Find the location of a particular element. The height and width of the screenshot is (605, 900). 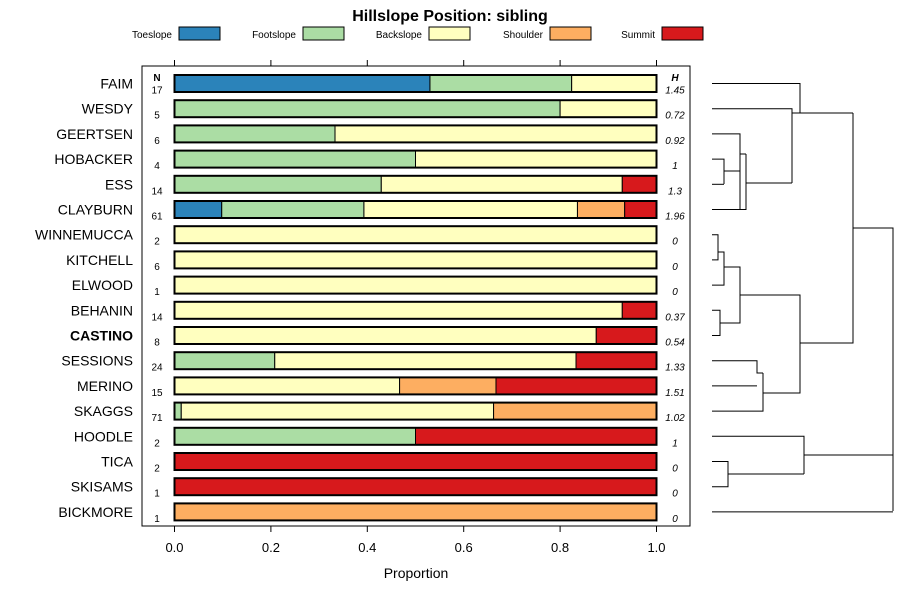

n-value: 24 is located at coordinates (157, 368).